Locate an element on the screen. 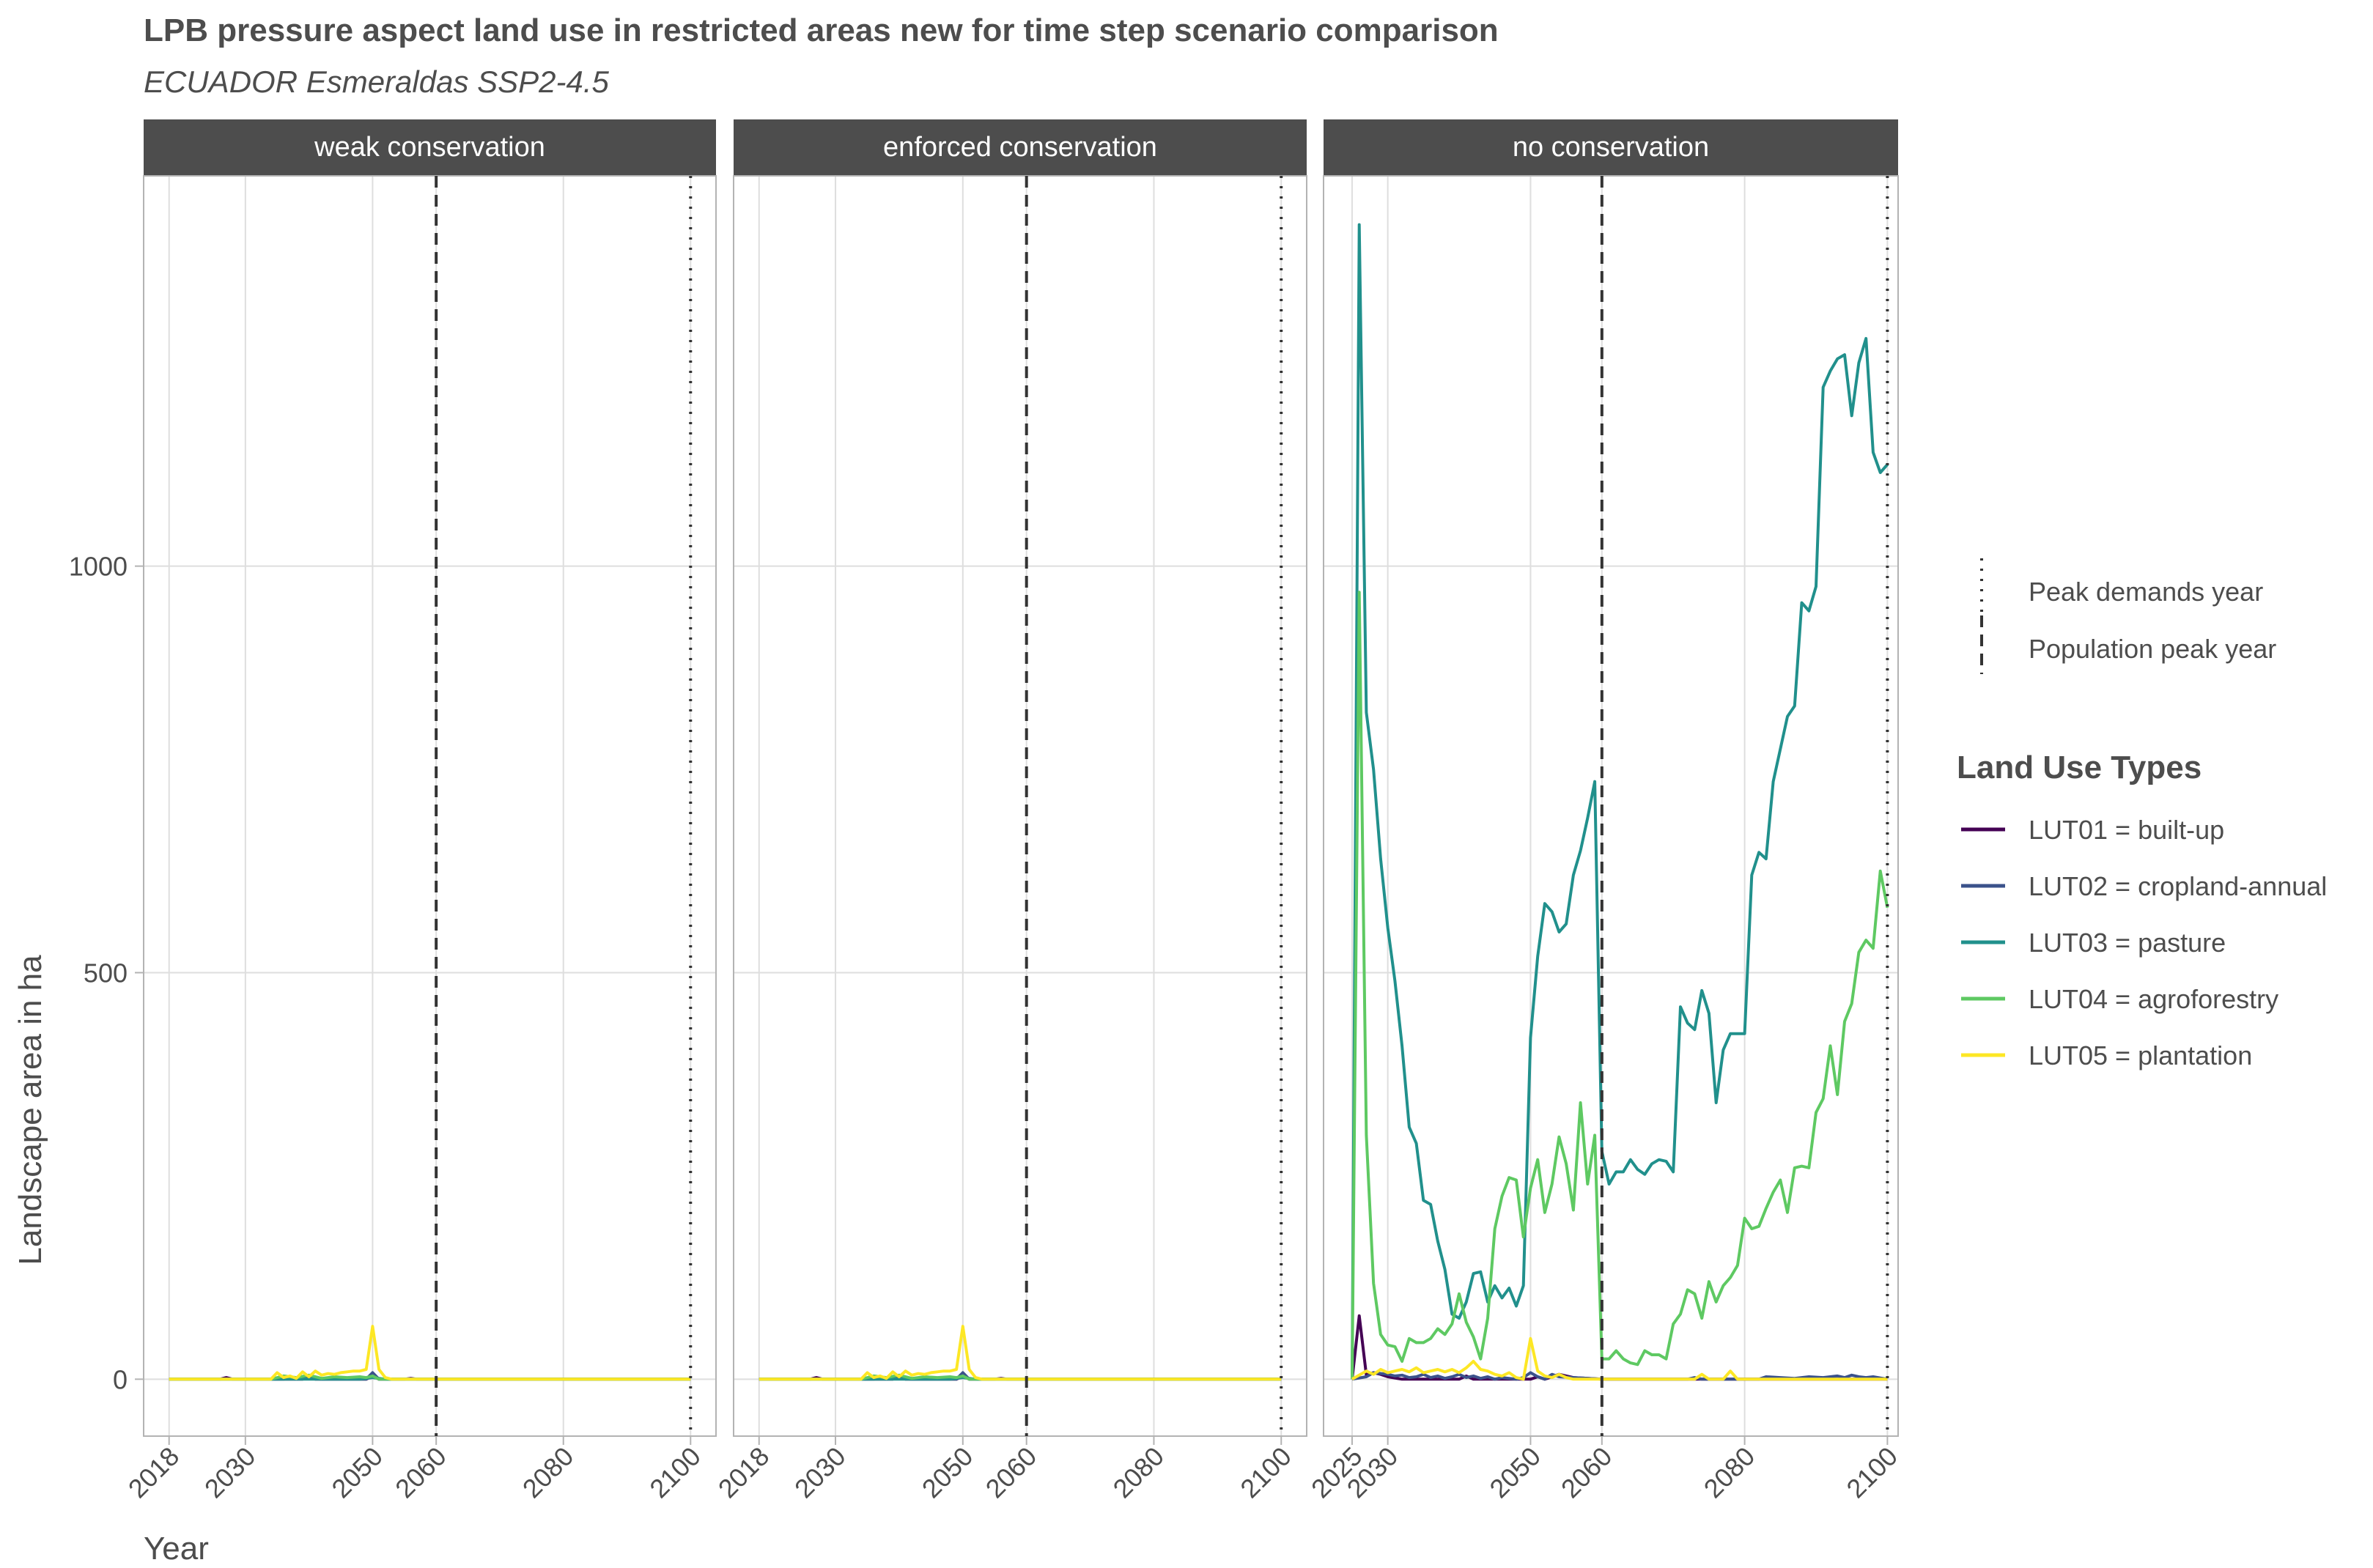  y-axis-title: Landscape area in ha is located at coordinates (30, 1110).